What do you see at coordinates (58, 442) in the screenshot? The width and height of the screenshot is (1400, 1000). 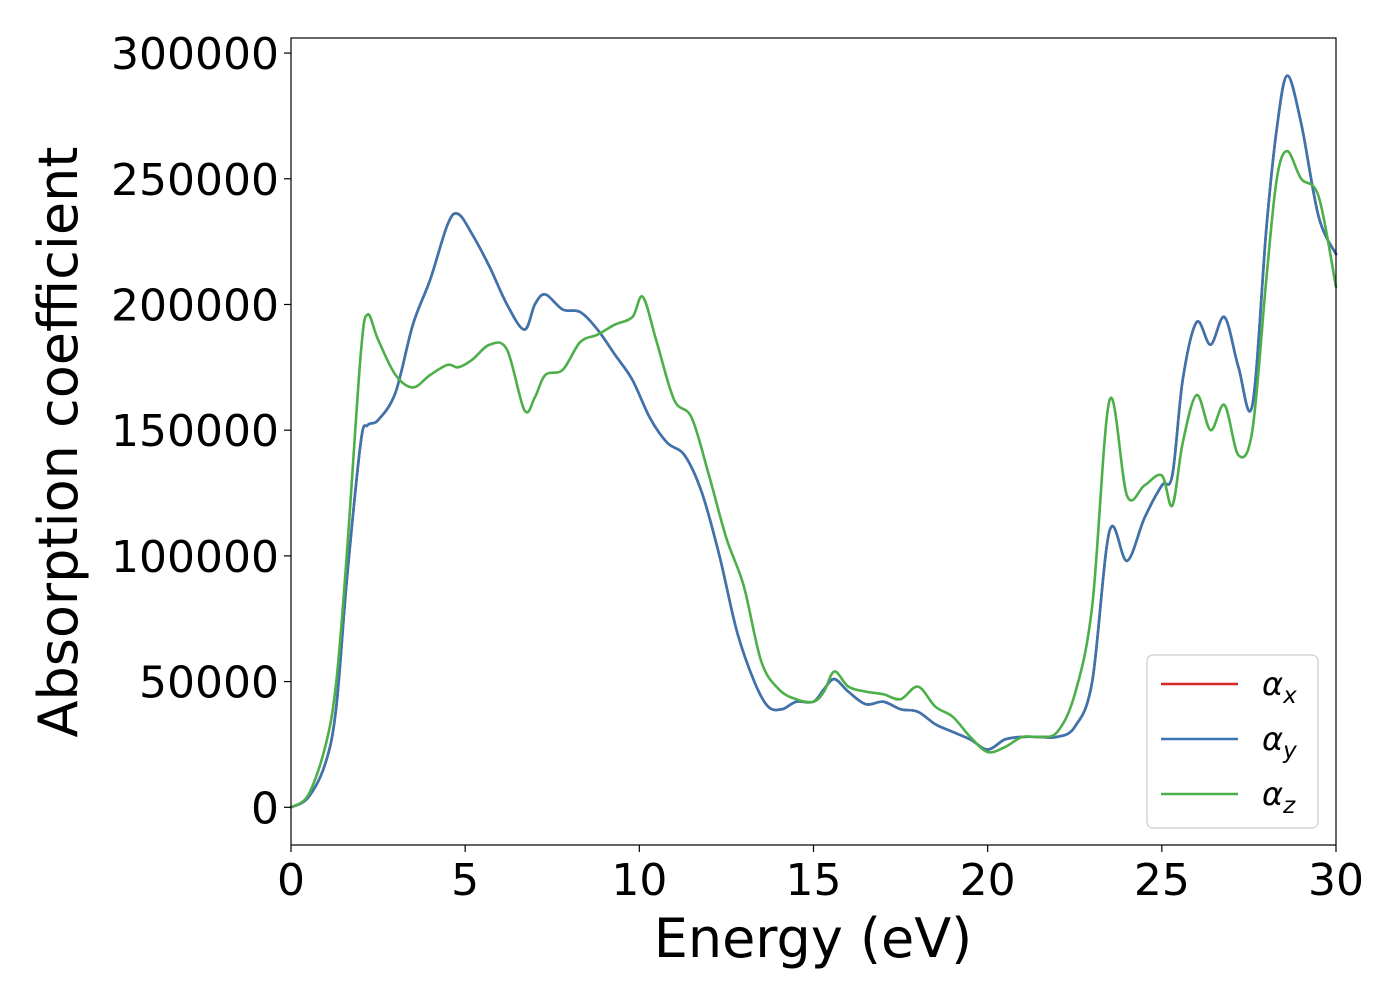 I see `y-axis-label: Absorption coefficient` at bounding box center [58, 442].